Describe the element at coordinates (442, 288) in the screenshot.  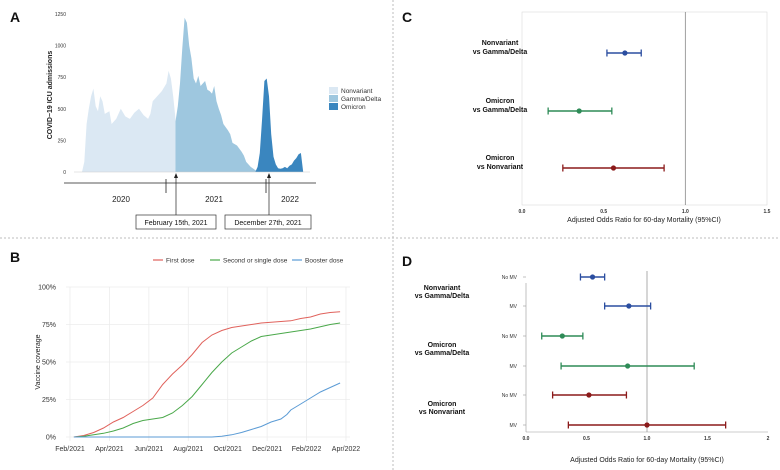
I see `panel-d-group-label-0-line-1: Nonvariant` at that location.